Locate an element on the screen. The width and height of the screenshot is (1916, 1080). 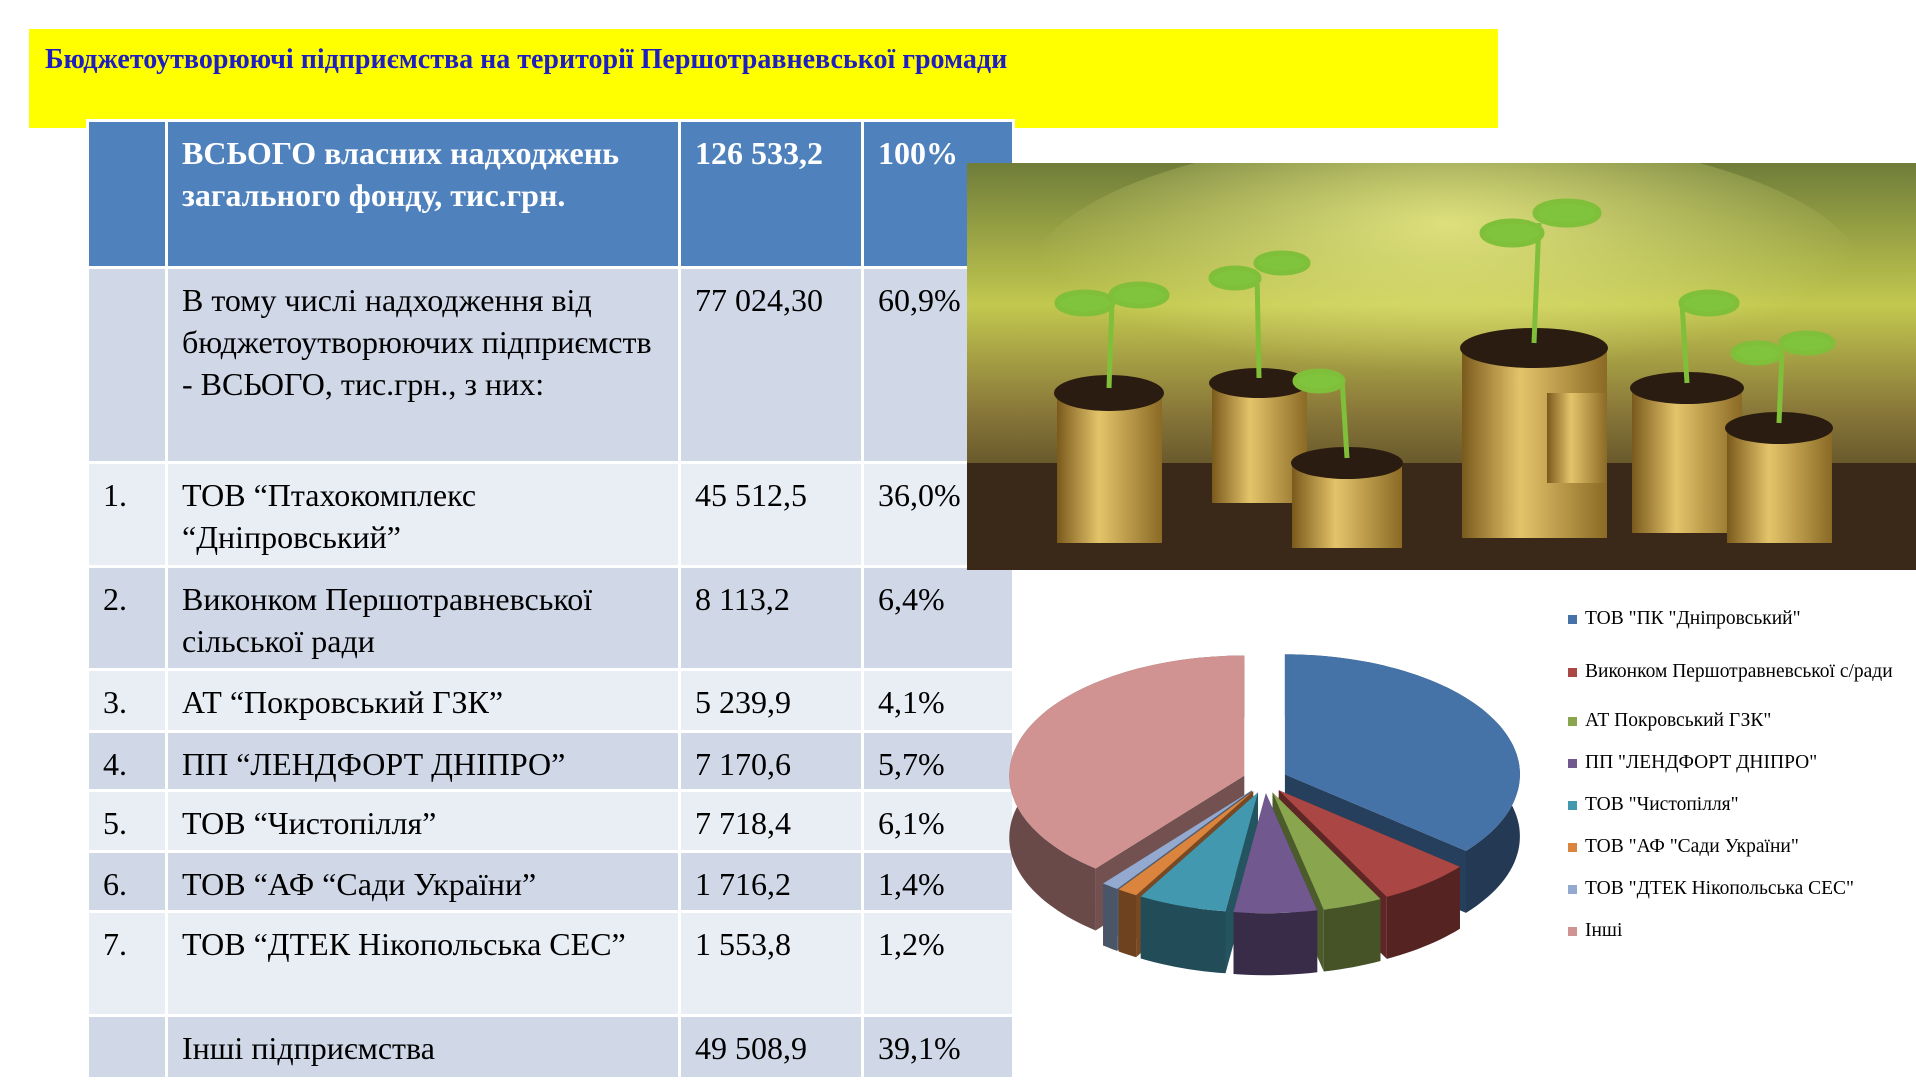
legend-label: АТ Покровський ГЗК" is located at coordinates (1678, 720).